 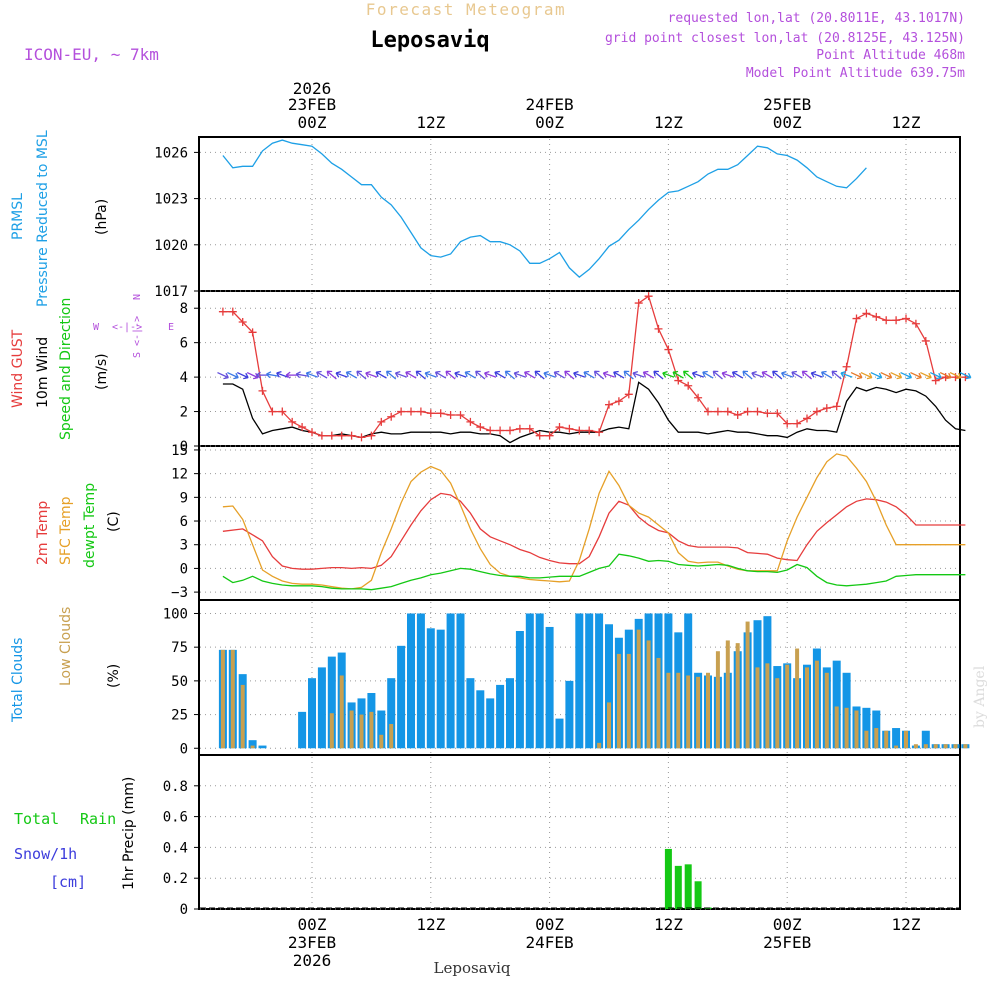 What do you see at coordinates (171, 153) in the screenshot?
I see `y-tick-label: 1026` at bounding box center [171, 153].